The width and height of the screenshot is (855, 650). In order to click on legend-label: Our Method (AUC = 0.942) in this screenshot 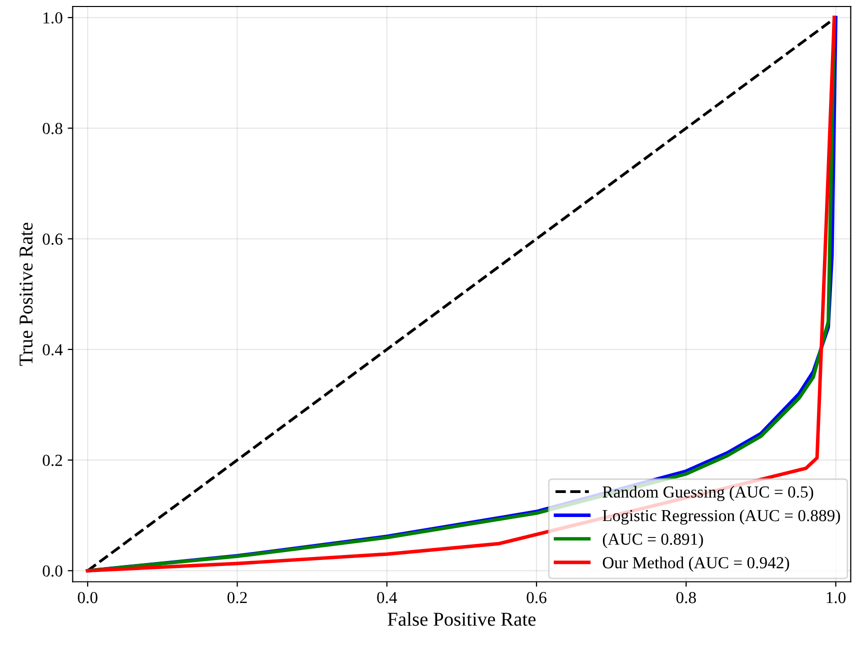, I will do `click(696, 564)`.